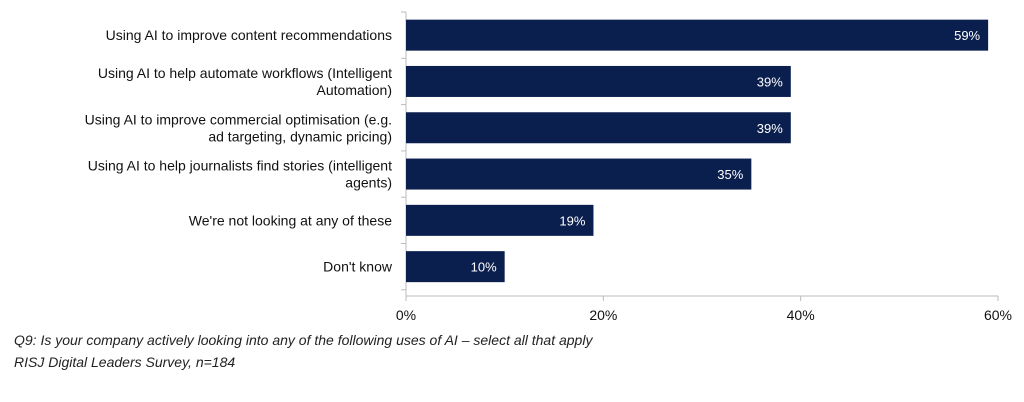 Image resolution: width=1024 pixels, height=402 pixels. What do you see at coordinates (358, 267) in the screenshot?
I see `category-label: Don't know` at bounding box center [358, 267].